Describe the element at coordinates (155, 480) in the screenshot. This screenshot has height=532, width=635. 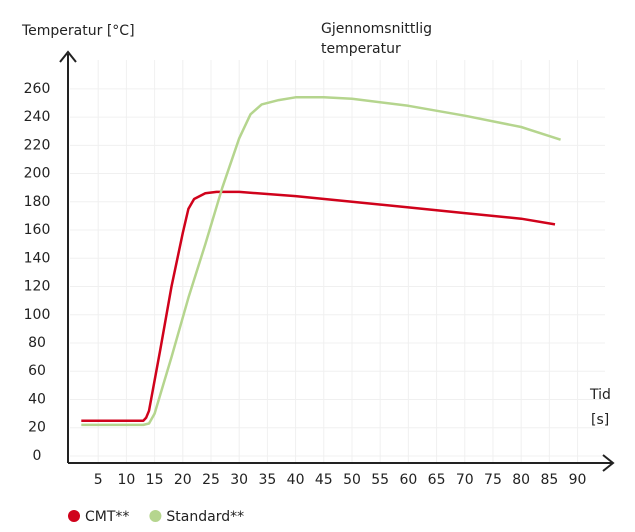
I see `x-tick-label: 15` at that location.